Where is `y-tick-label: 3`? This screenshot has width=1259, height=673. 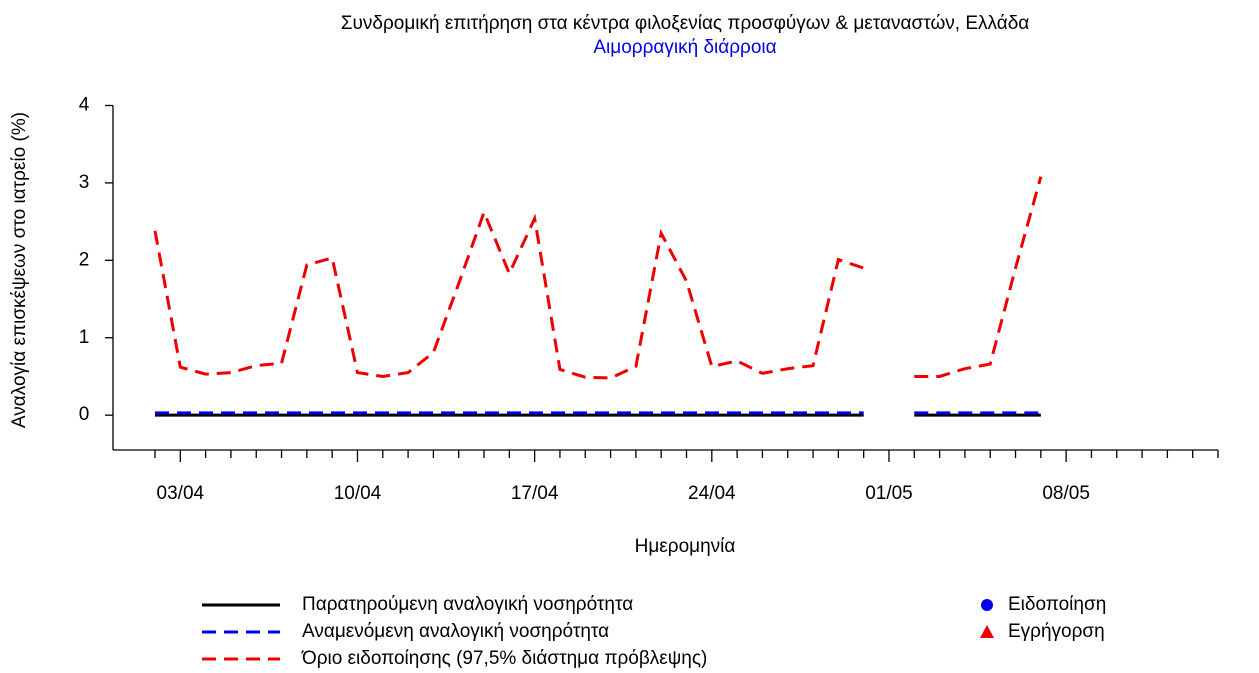
y-tick-label: 3 is located at coordinates (84, 182).